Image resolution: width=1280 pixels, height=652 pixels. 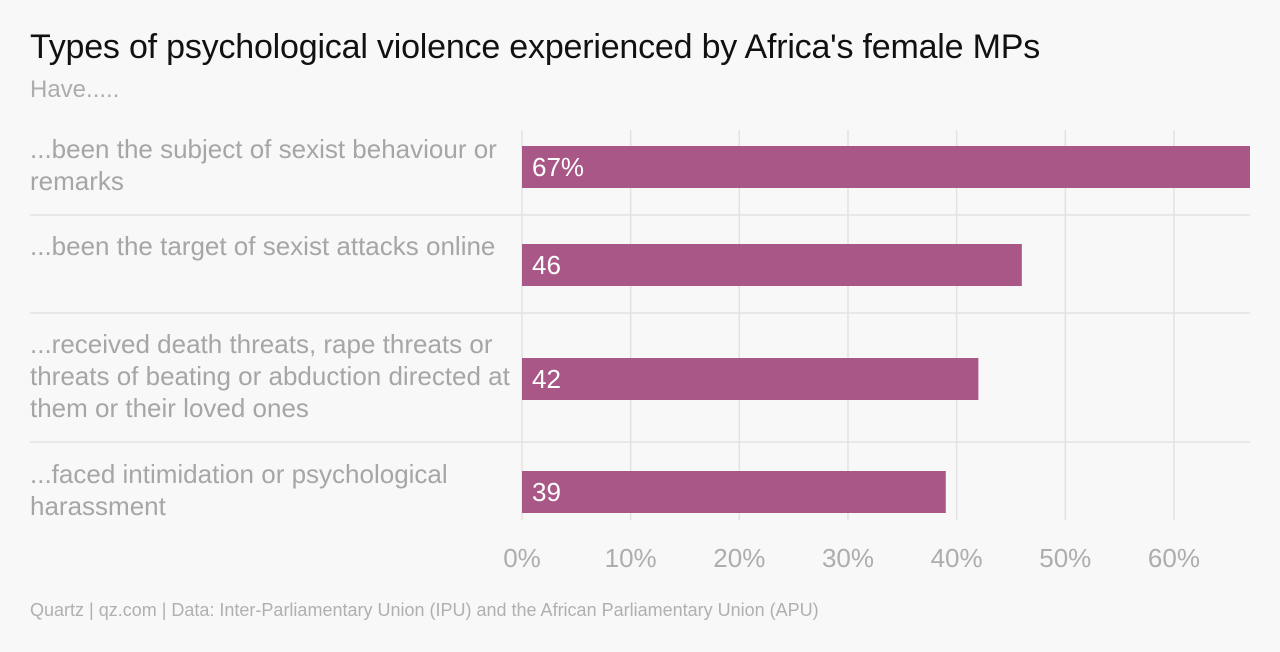 I want to click on x-tick-label: 60%, so click(x=1174, y=558).